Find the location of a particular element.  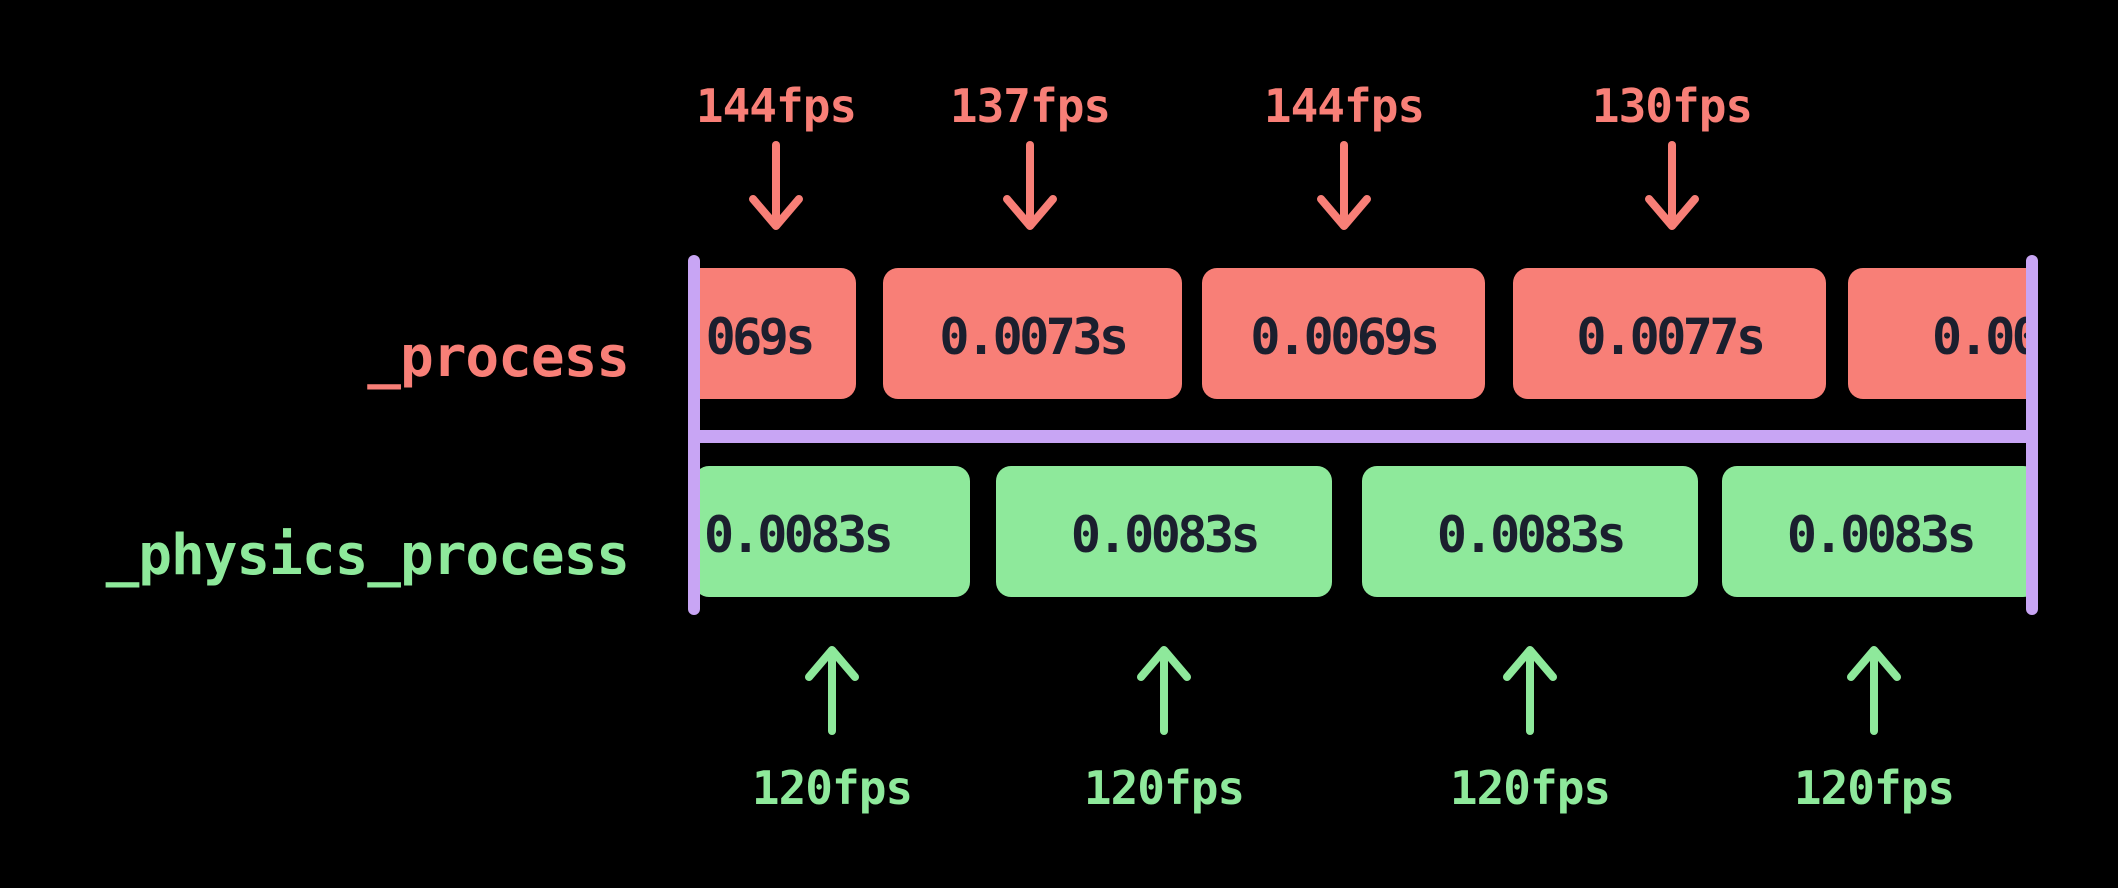

process-frame-box: 069s is located at coordinates (775, 333).